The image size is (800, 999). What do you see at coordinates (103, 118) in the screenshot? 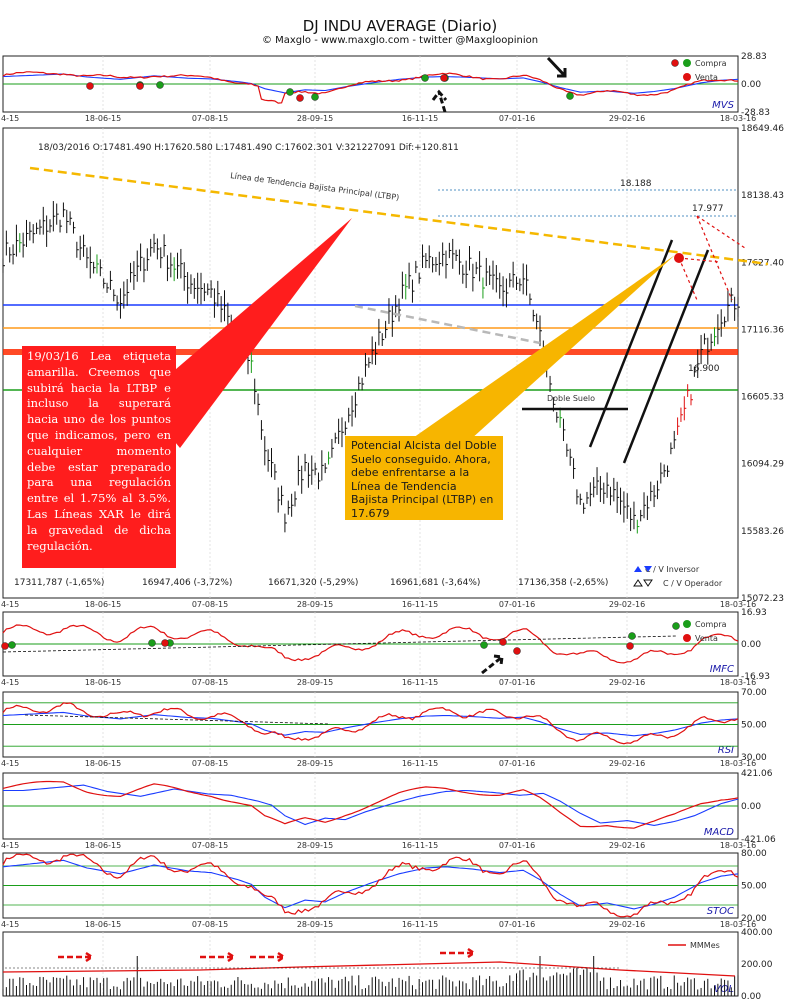
I see `mvs-panel-date-label: 18-06-15` at bounding box center [103, 118].